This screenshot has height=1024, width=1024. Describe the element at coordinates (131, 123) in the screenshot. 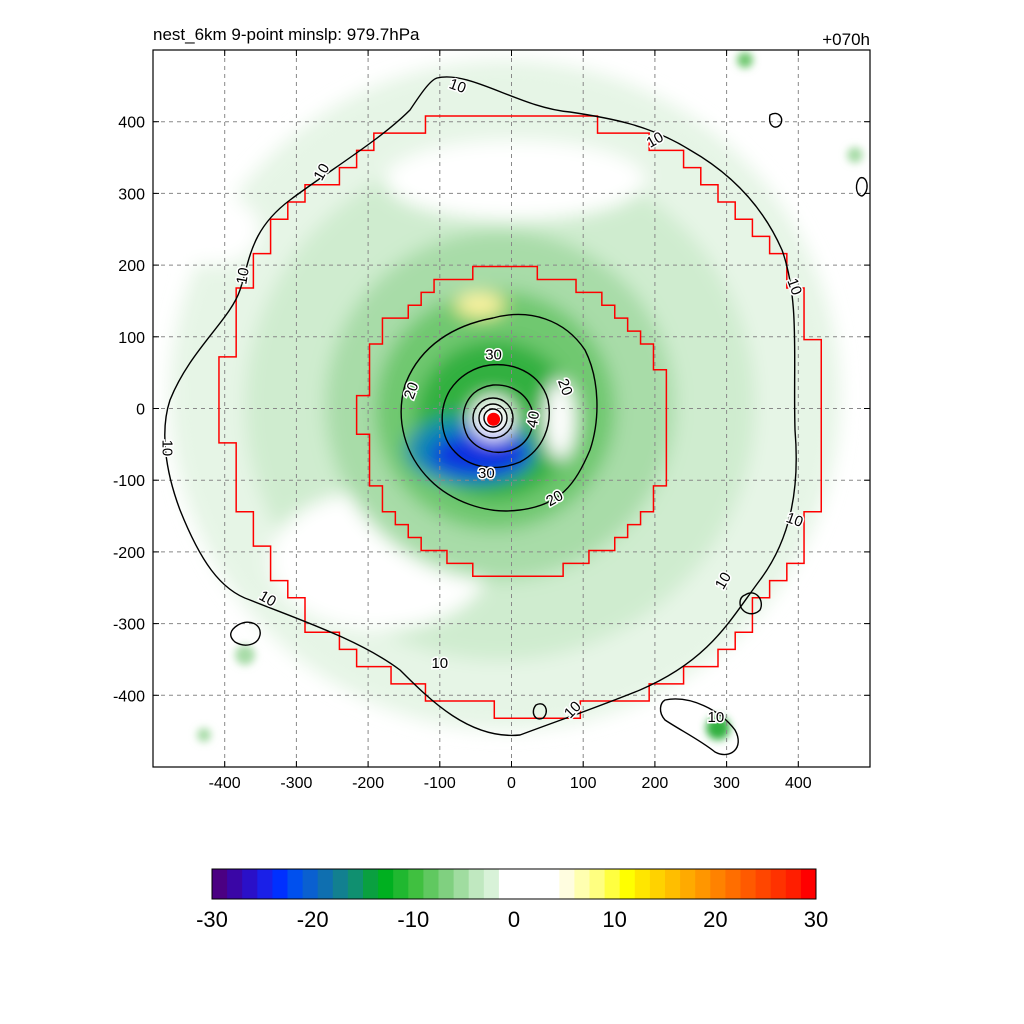

I see `y-tick-label: 400` at that location.